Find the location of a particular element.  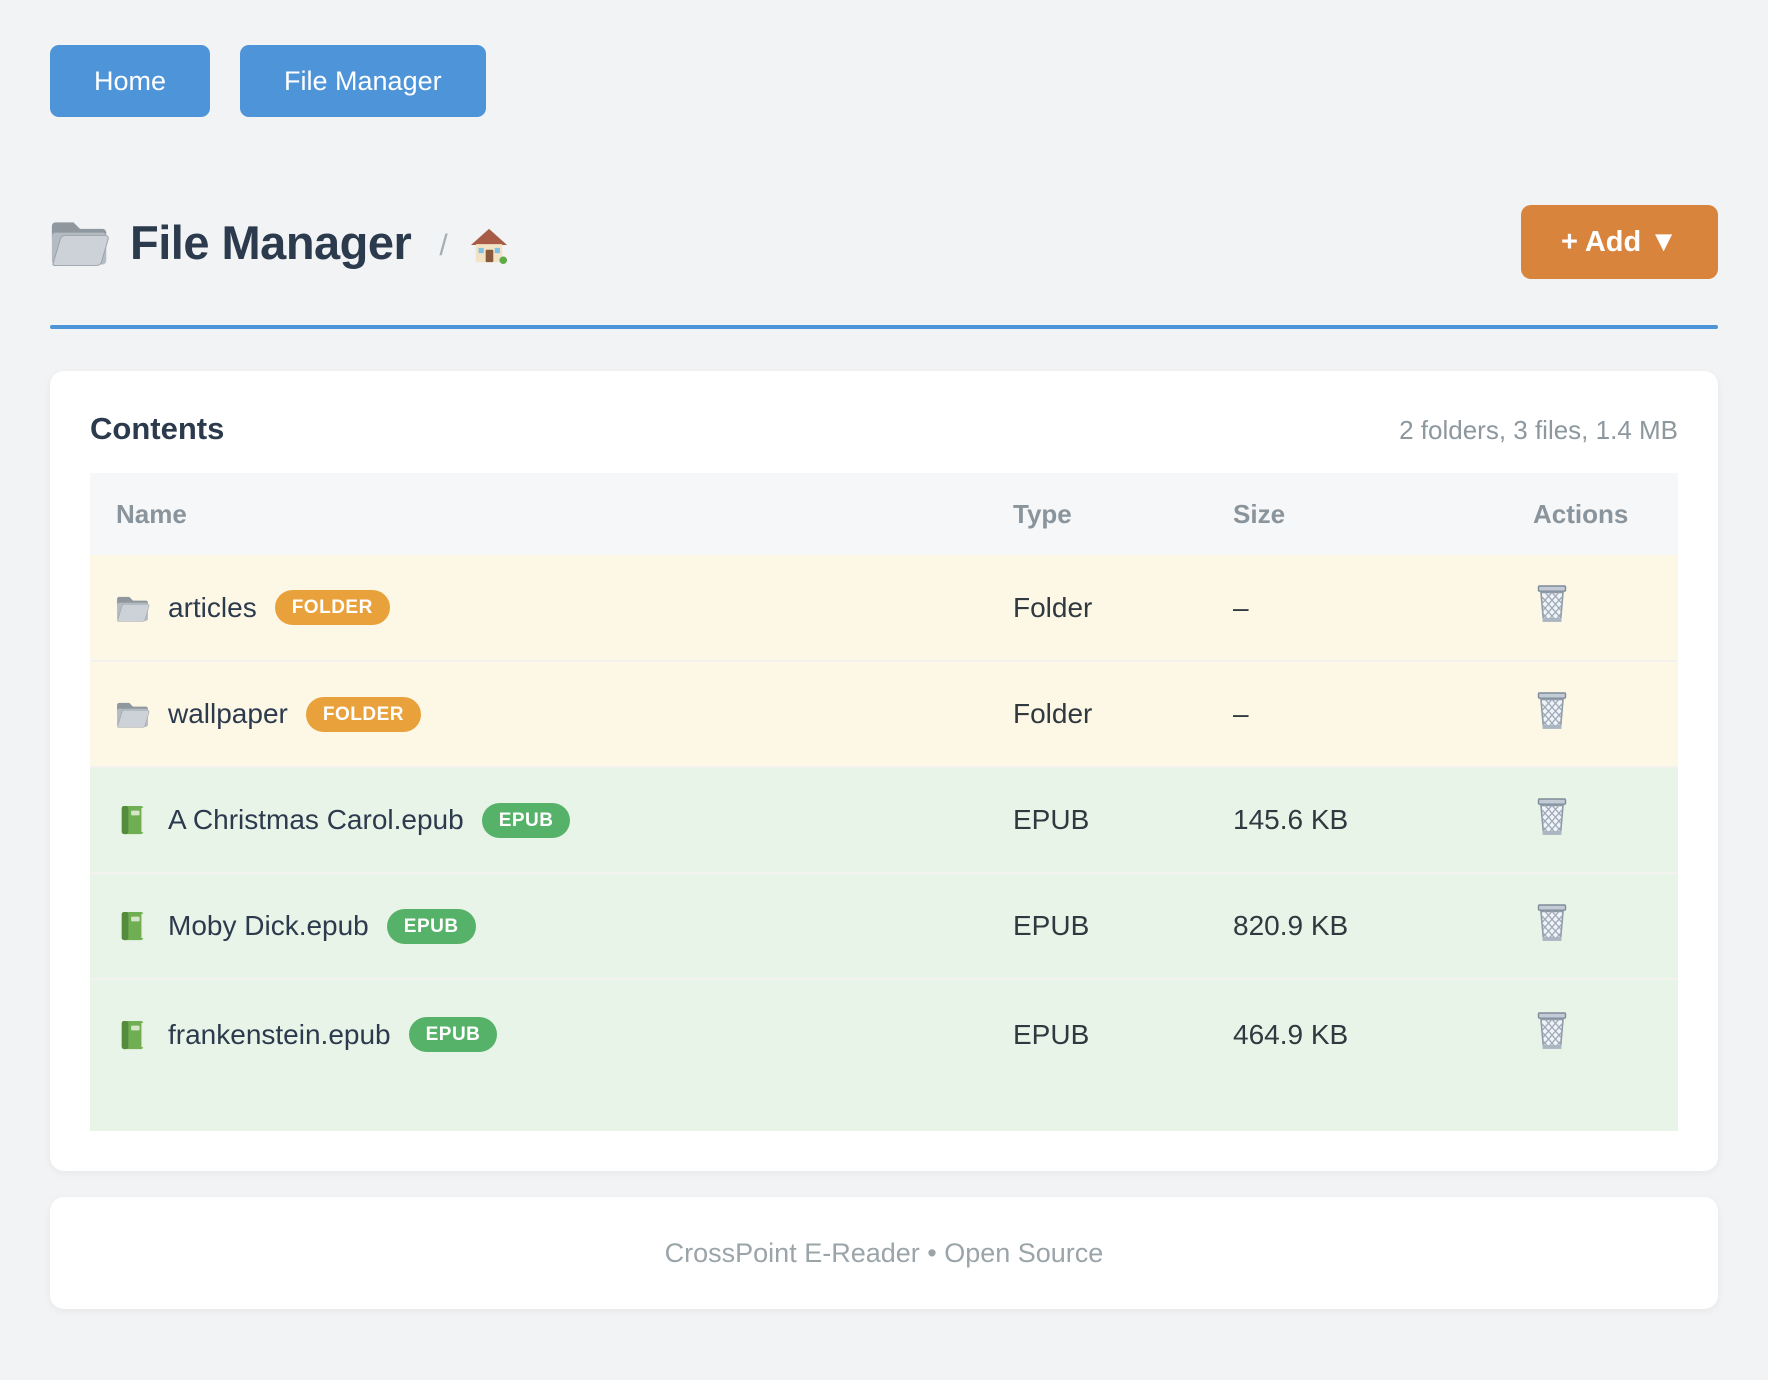

file-name: articles is located at coordinates (212, 607).